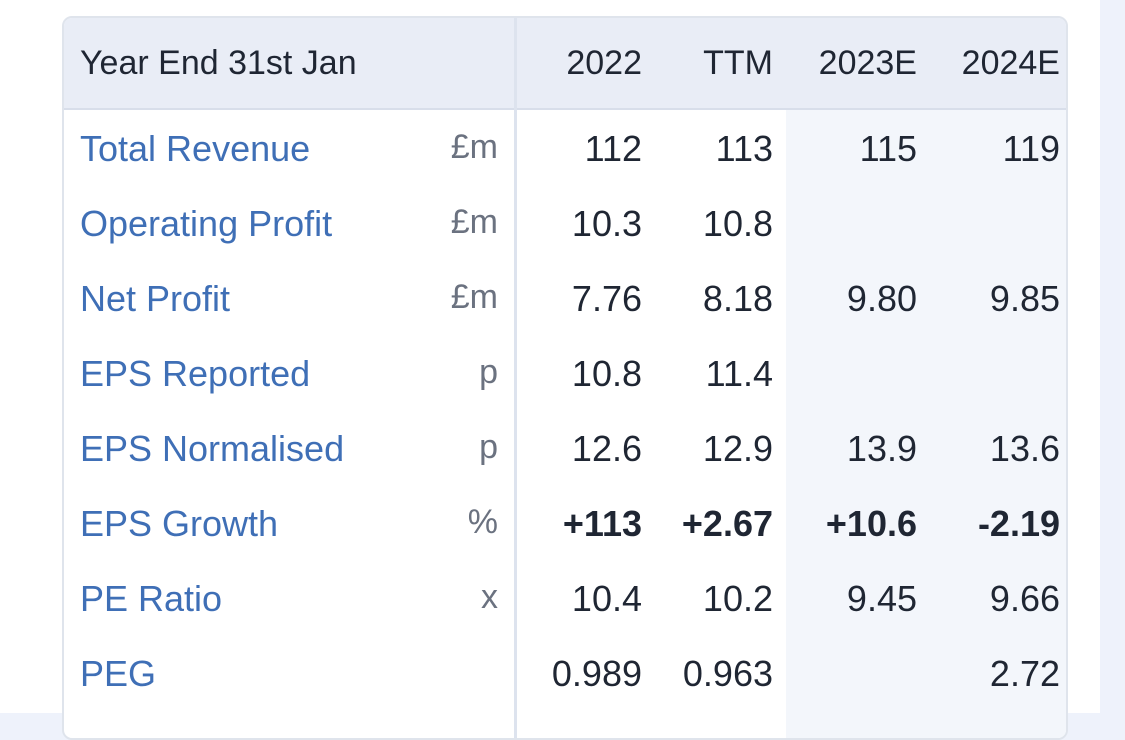  Describe the element at coordinates (515, 378) in the screenshot. I see `column-separator` at that location.